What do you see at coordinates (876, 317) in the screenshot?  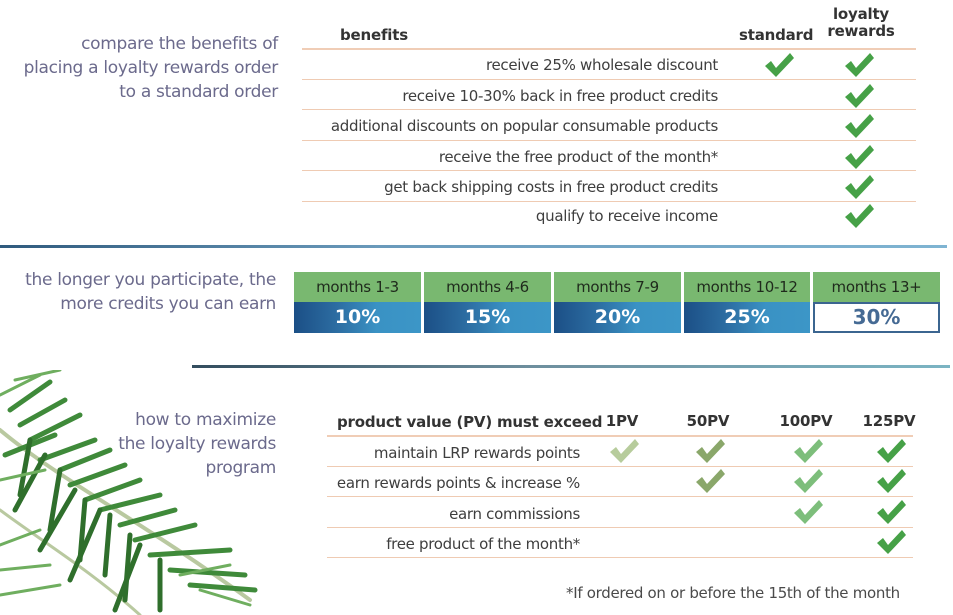 I see `tier-percent: 30%` at bounding box center [876, 317].